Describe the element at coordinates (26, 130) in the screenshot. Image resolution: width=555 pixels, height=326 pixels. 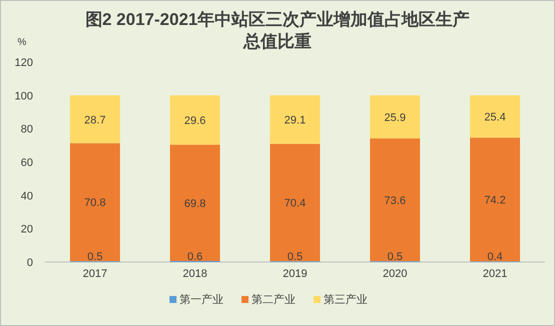
I see `y-tick-label: 80` at that location.